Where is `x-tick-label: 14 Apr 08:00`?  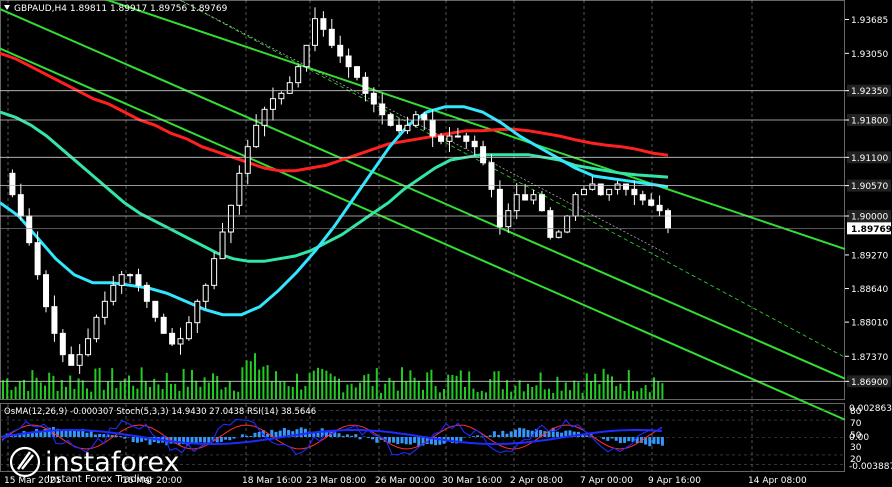 x-tick-label: 14 Apr 08:00 is located at coordinates (777, 481).